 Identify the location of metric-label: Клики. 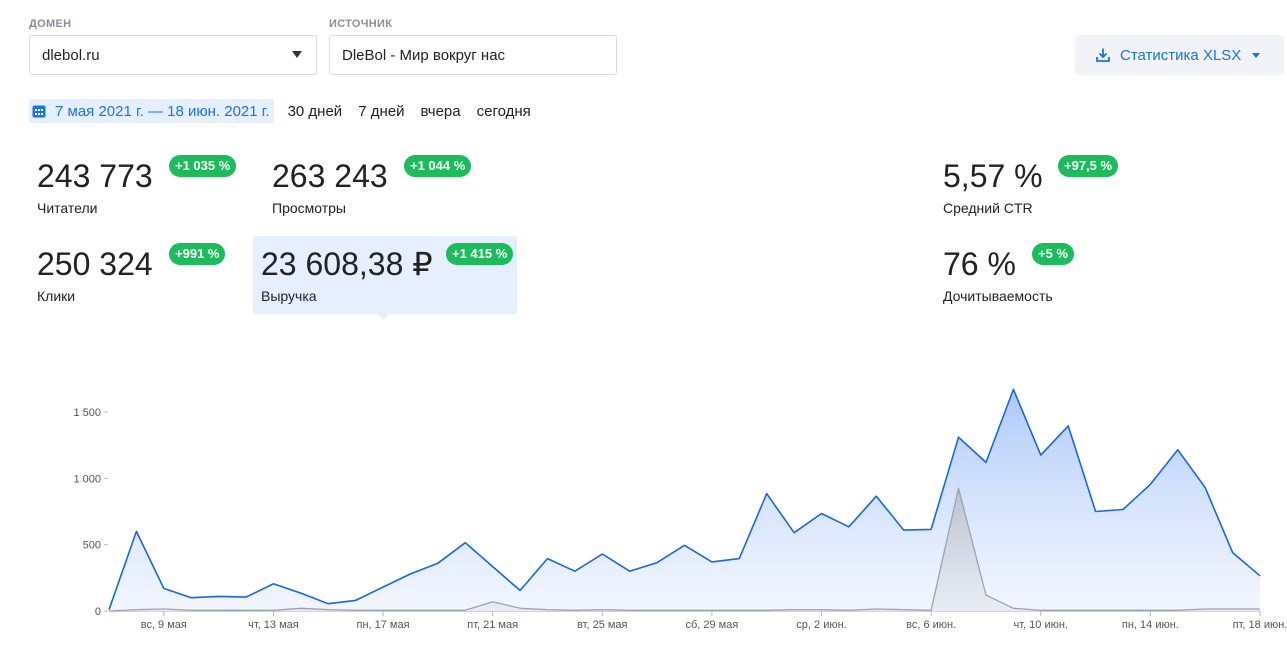
(56, 296).